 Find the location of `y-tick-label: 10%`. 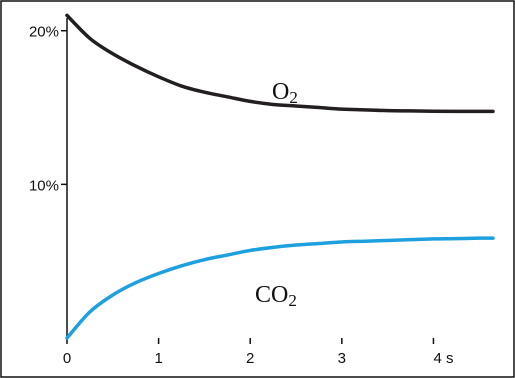

y-tick-label: 10% is located at coordinates (44, 185).